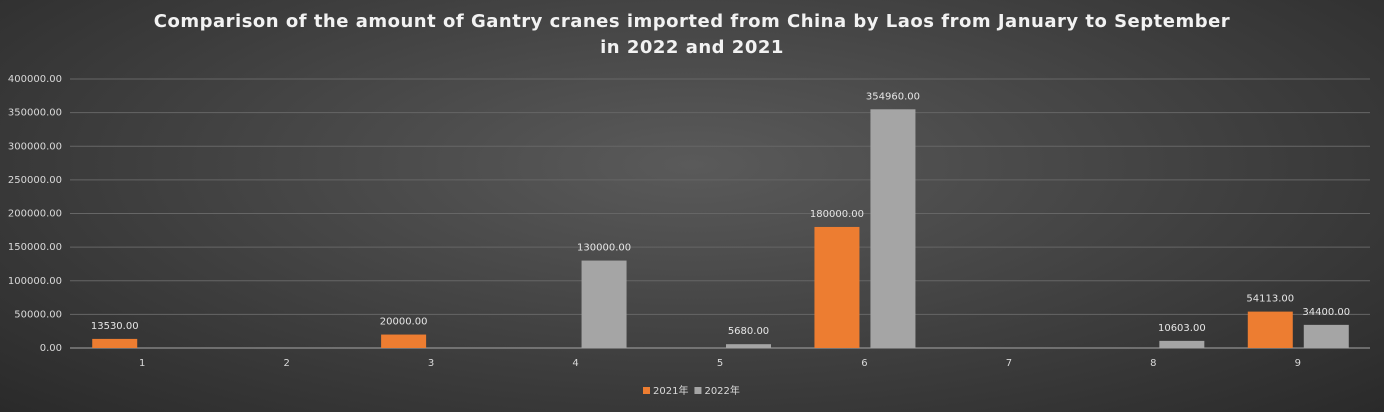 This screenshot has width=1384, height=412. What do you see at coordinates (142, 363) in the screenshot?
I see `x-tick-label: 1` at bounding box center [142, 363].